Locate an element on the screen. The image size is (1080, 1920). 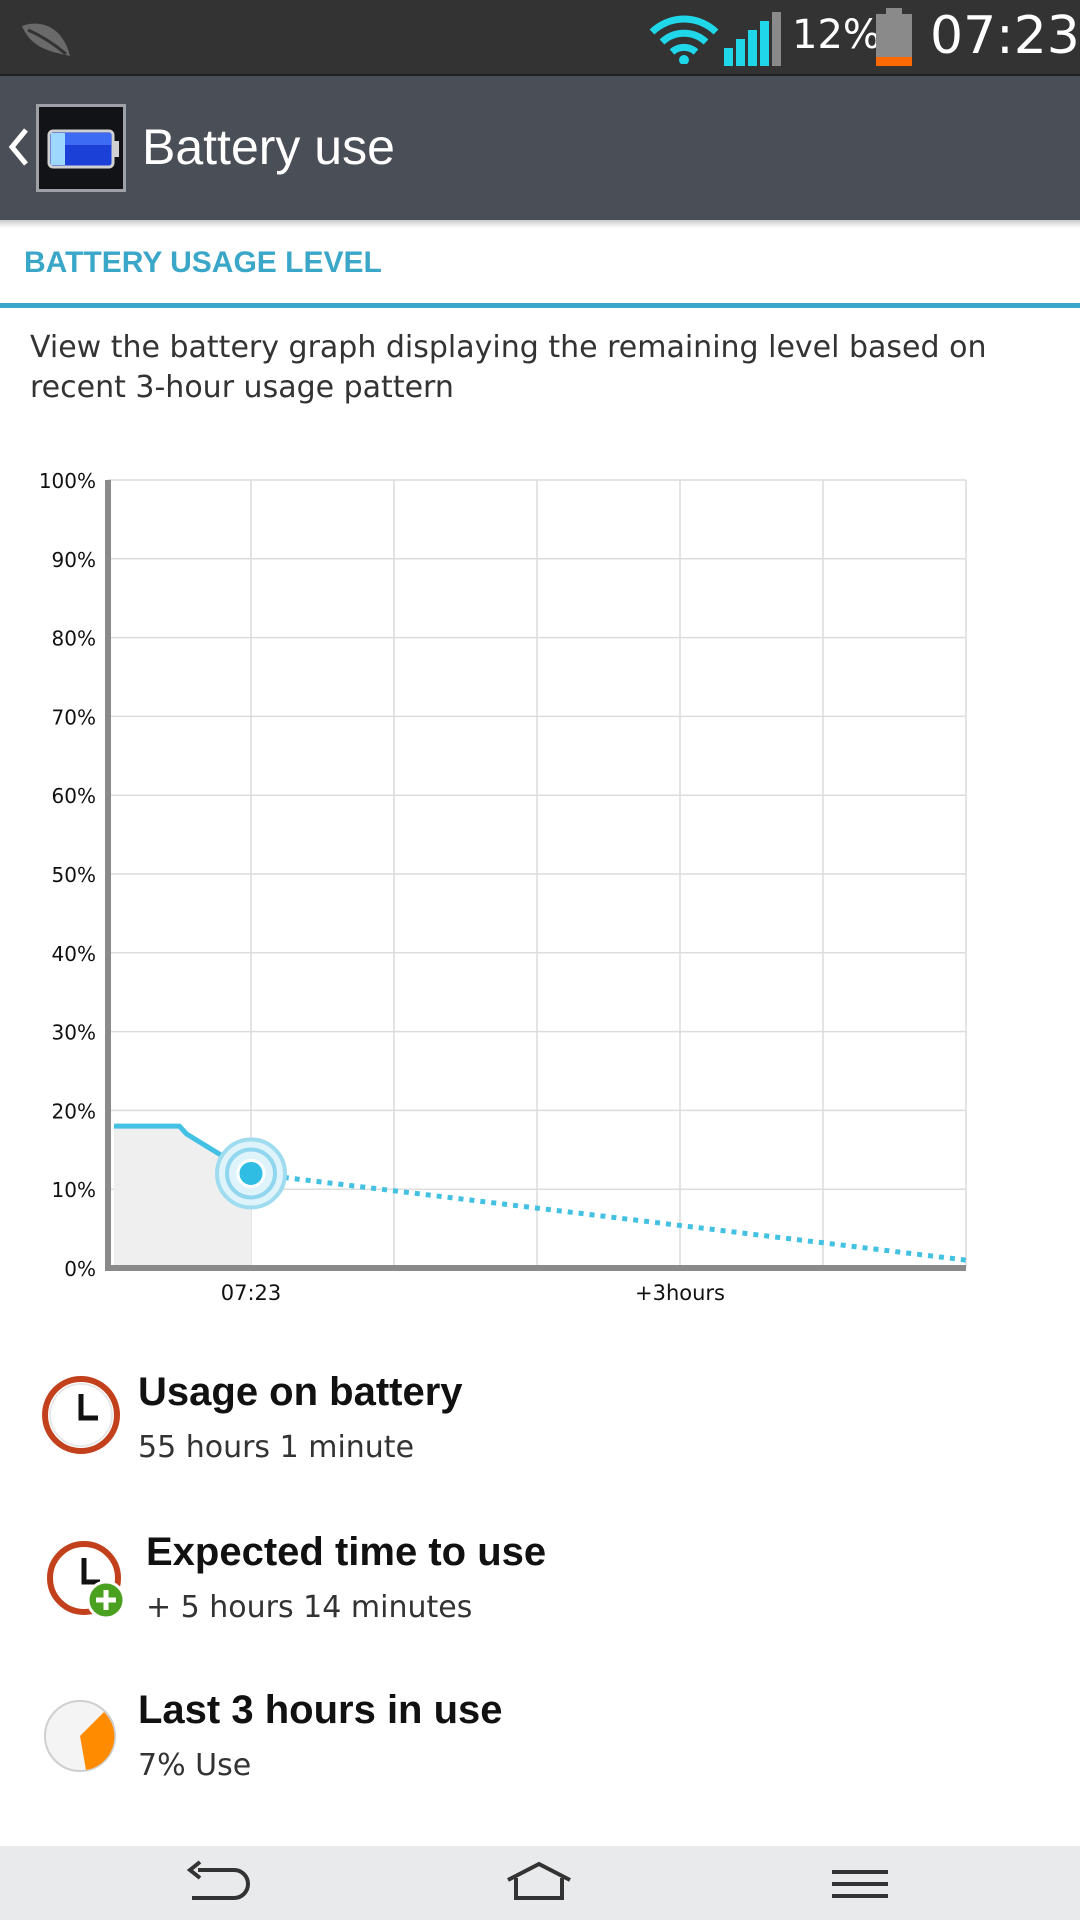
section-divider is located at coordinates (540, 305).